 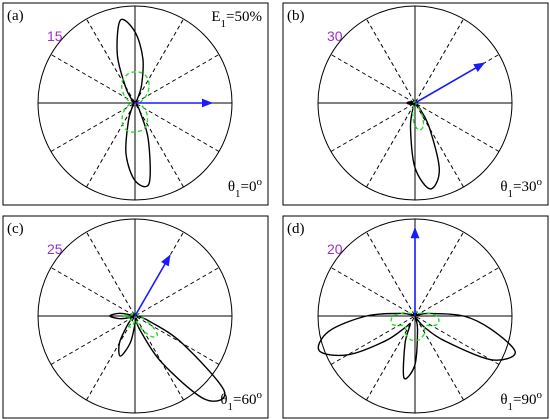 I want to click on annotation: θ1=60o, so click(x=241, y=401).